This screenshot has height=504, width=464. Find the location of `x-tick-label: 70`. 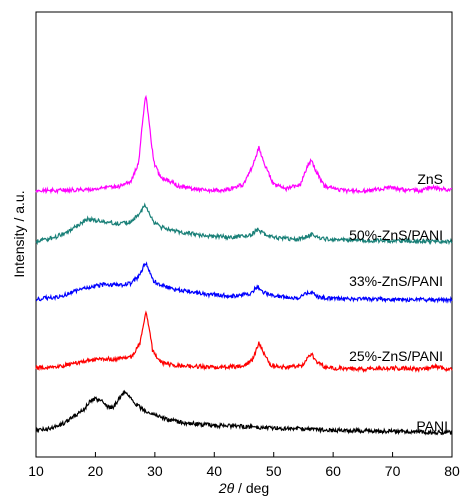

x-tick-label: 70 is located at coordinates (393, 471).